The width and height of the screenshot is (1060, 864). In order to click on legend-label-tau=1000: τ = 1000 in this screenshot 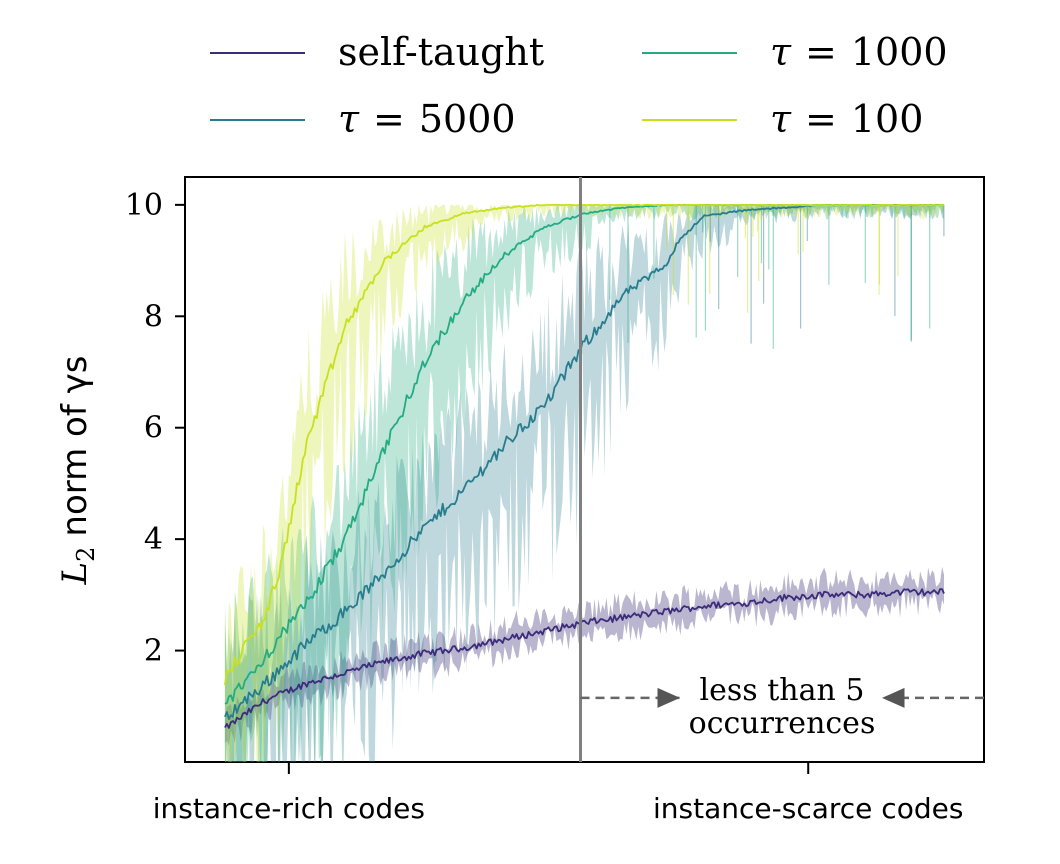, I will do `click(859, 52)`.